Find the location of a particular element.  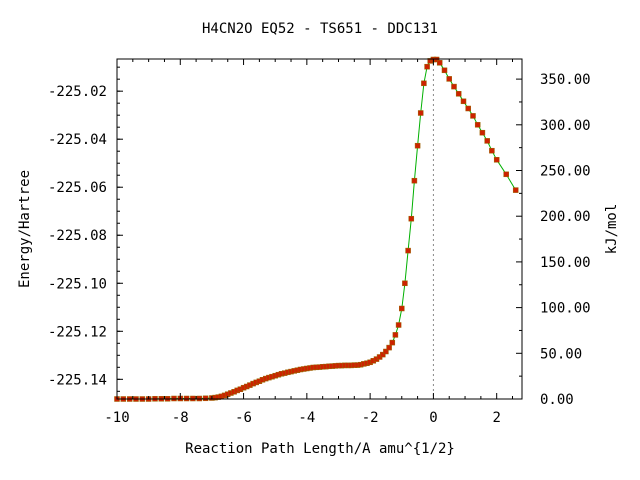

y2-tick-label: 350.00 is located at coordinates (565, 80).